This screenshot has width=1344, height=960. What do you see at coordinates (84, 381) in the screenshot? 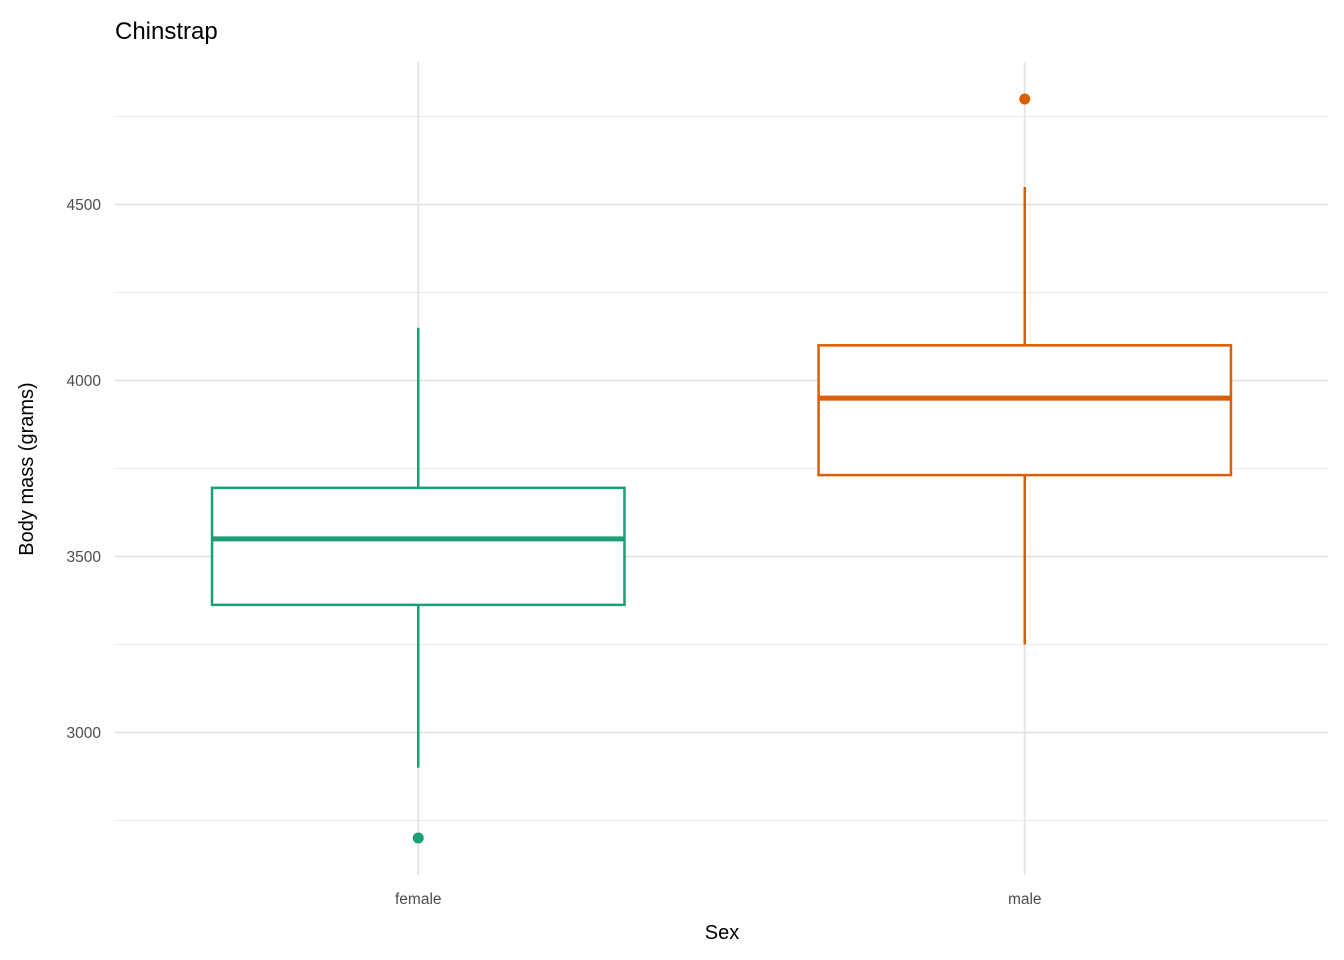
I see `y-tick-label: 4000` at bounding box center [84, 381].